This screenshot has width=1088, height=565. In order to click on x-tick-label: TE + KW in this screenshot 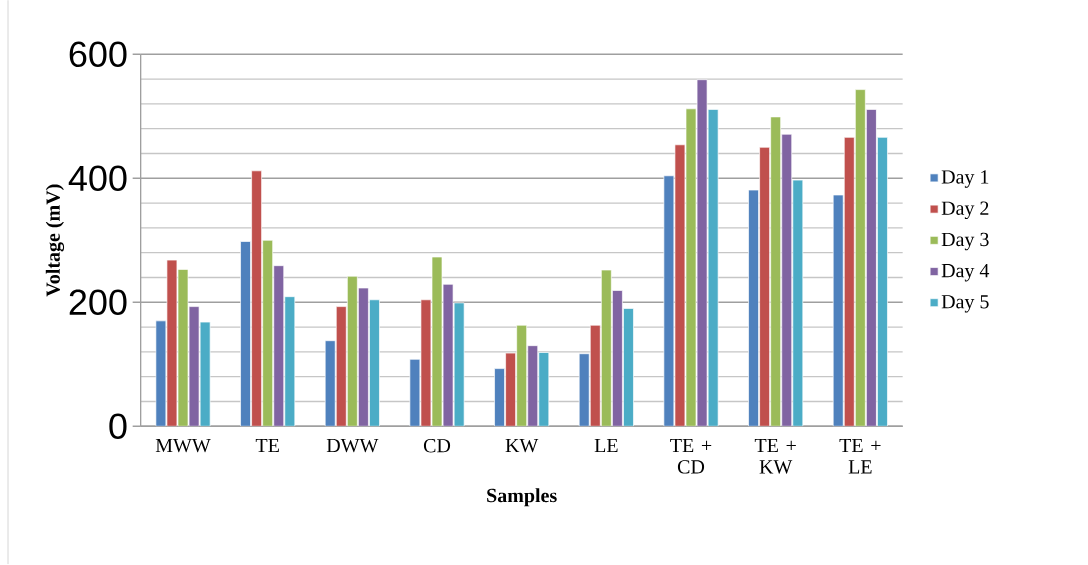, I will do `click(775, 456)`.